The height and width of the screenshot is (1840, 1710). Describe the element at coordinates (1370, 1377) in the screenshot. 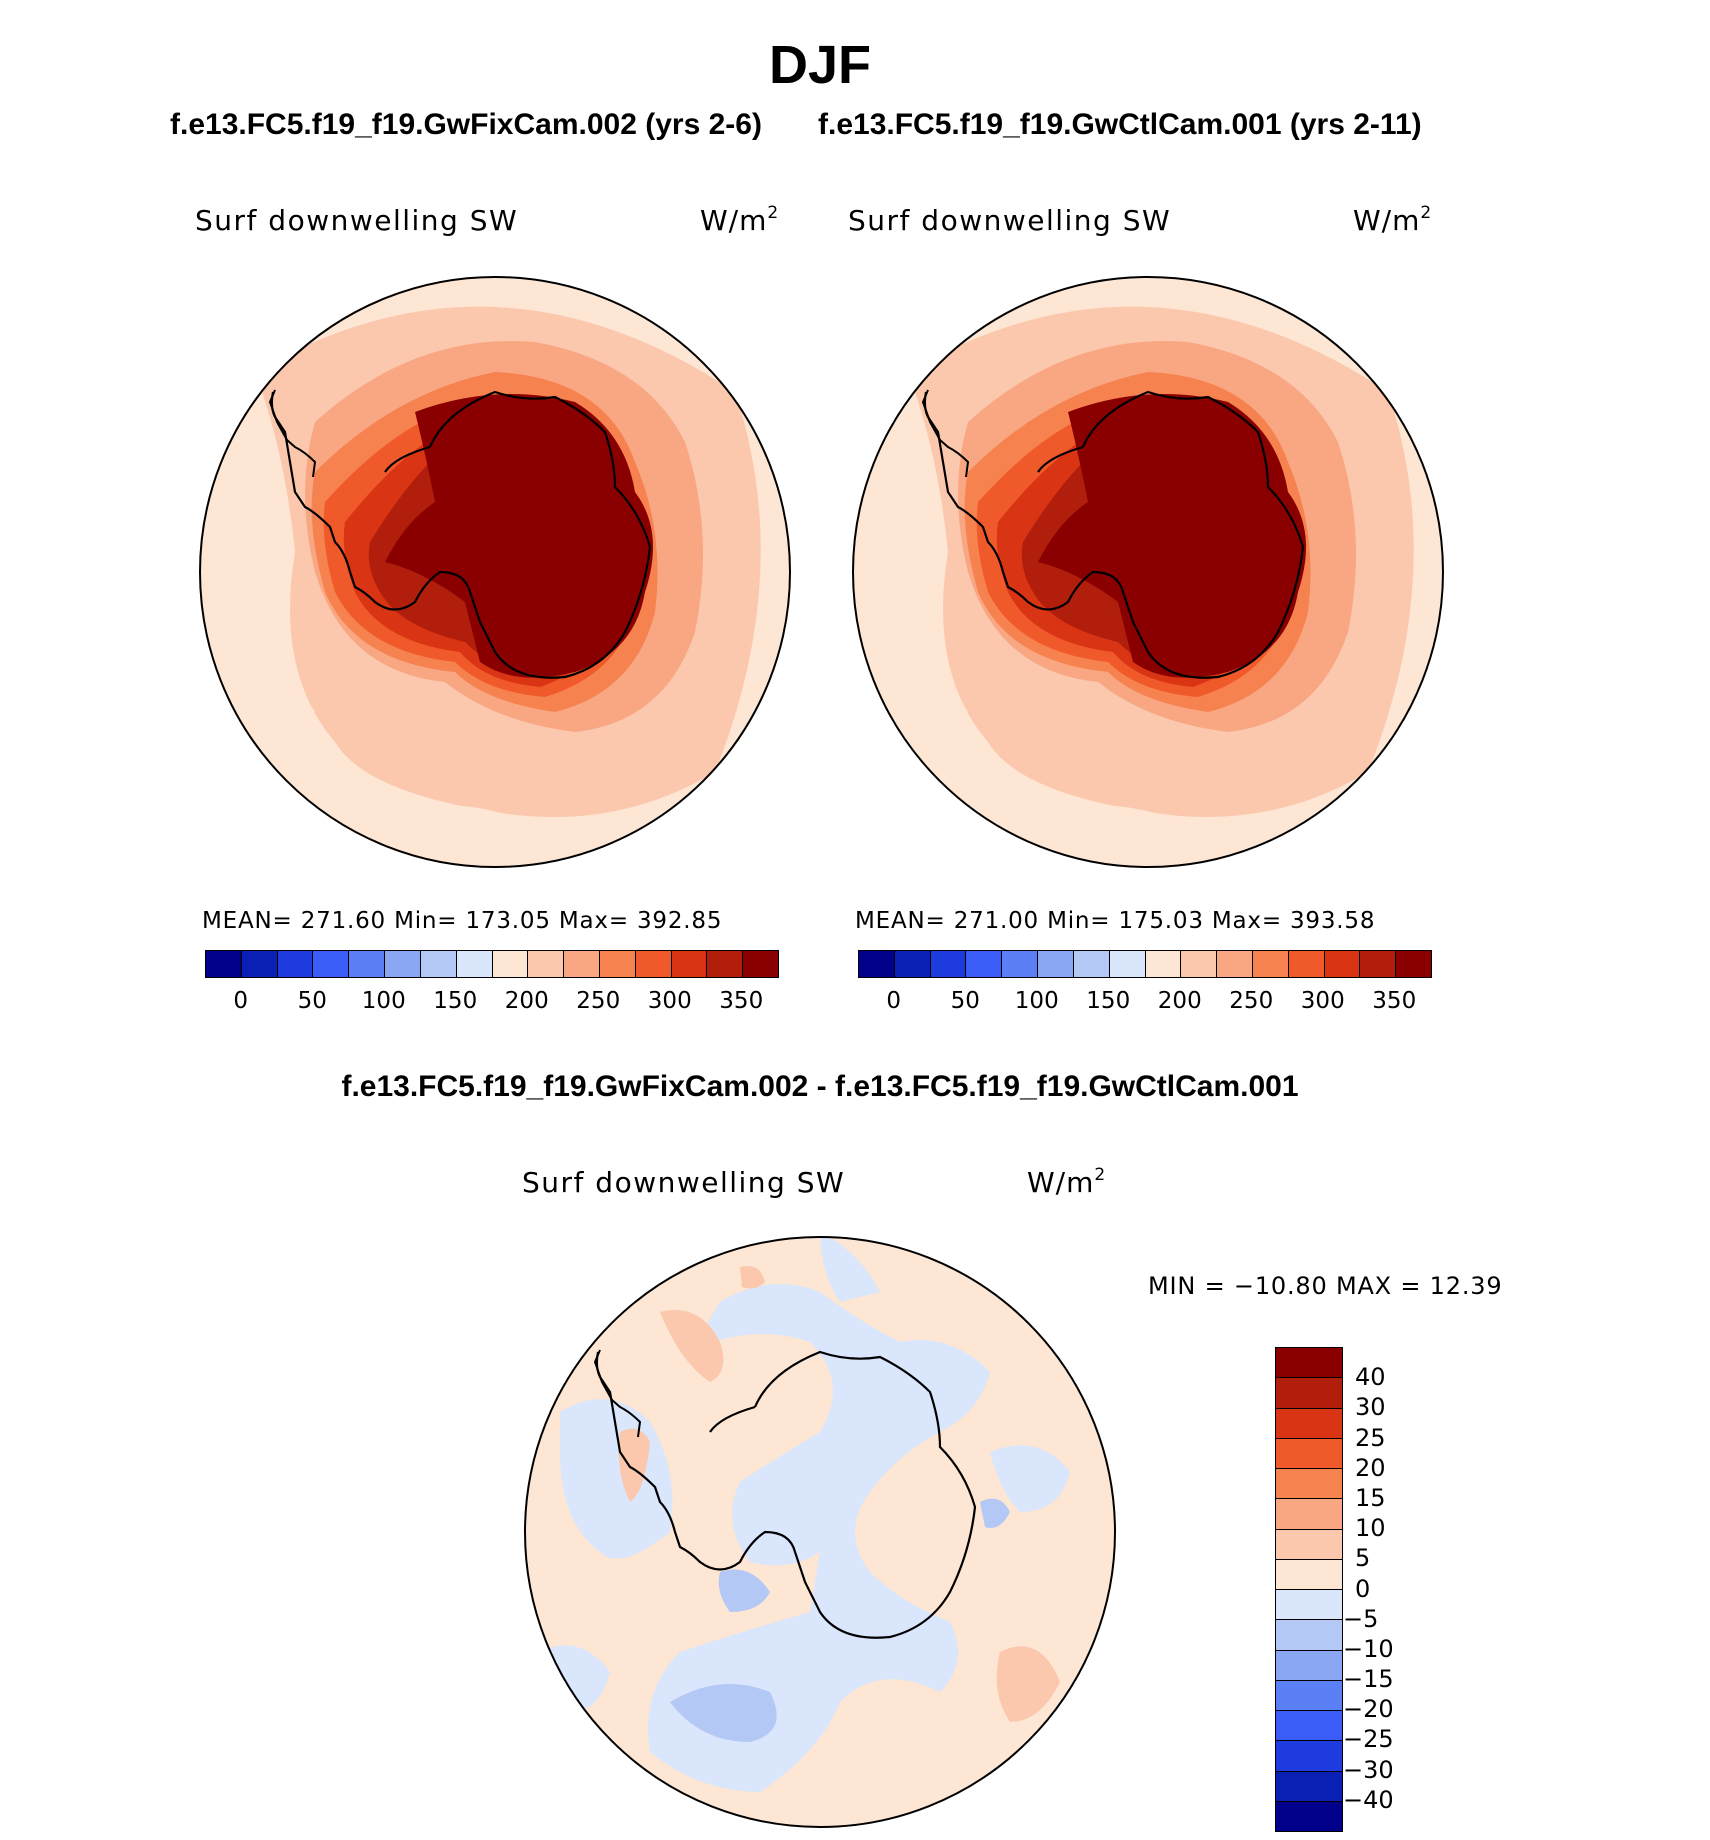

I see `colorbar-tick-label: 40` at that location.